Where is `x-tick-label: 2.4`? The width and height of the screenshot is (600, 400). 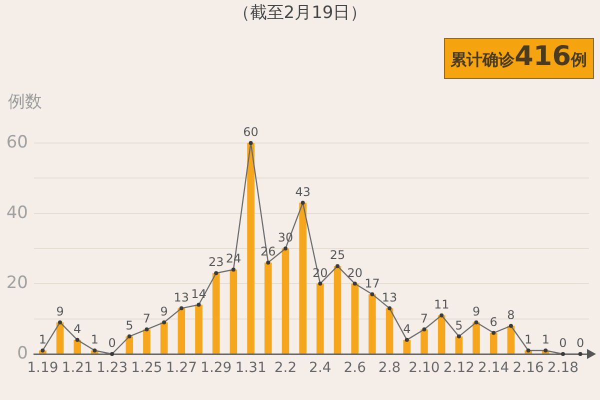
x-tick-label: 2.4 is located at coordinates (320, 368).